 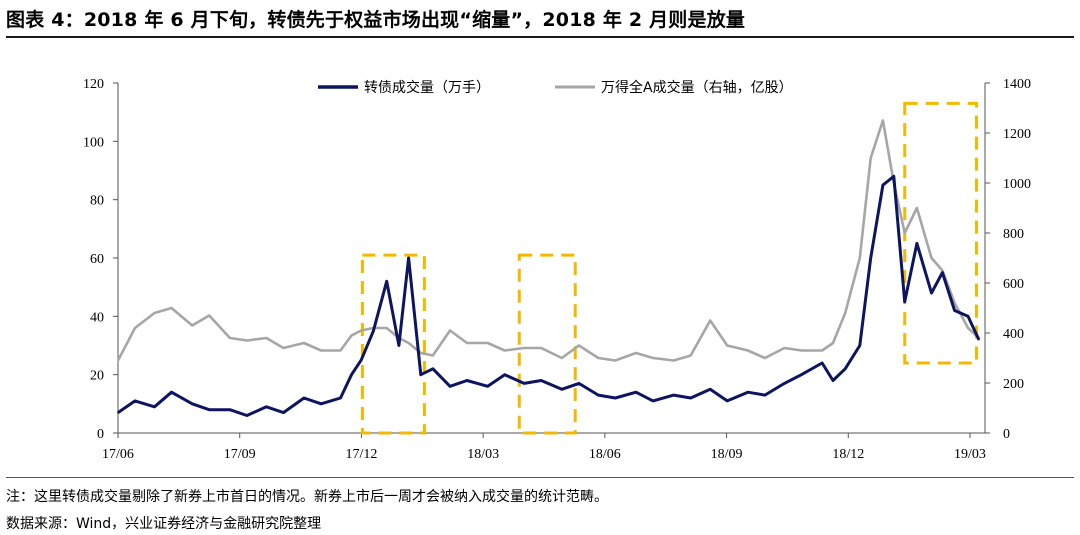 What do you see at coordinates (361, 454) in the screenshot?
I see `x-tick-label: 17/12` at bounding box center [361, 454].